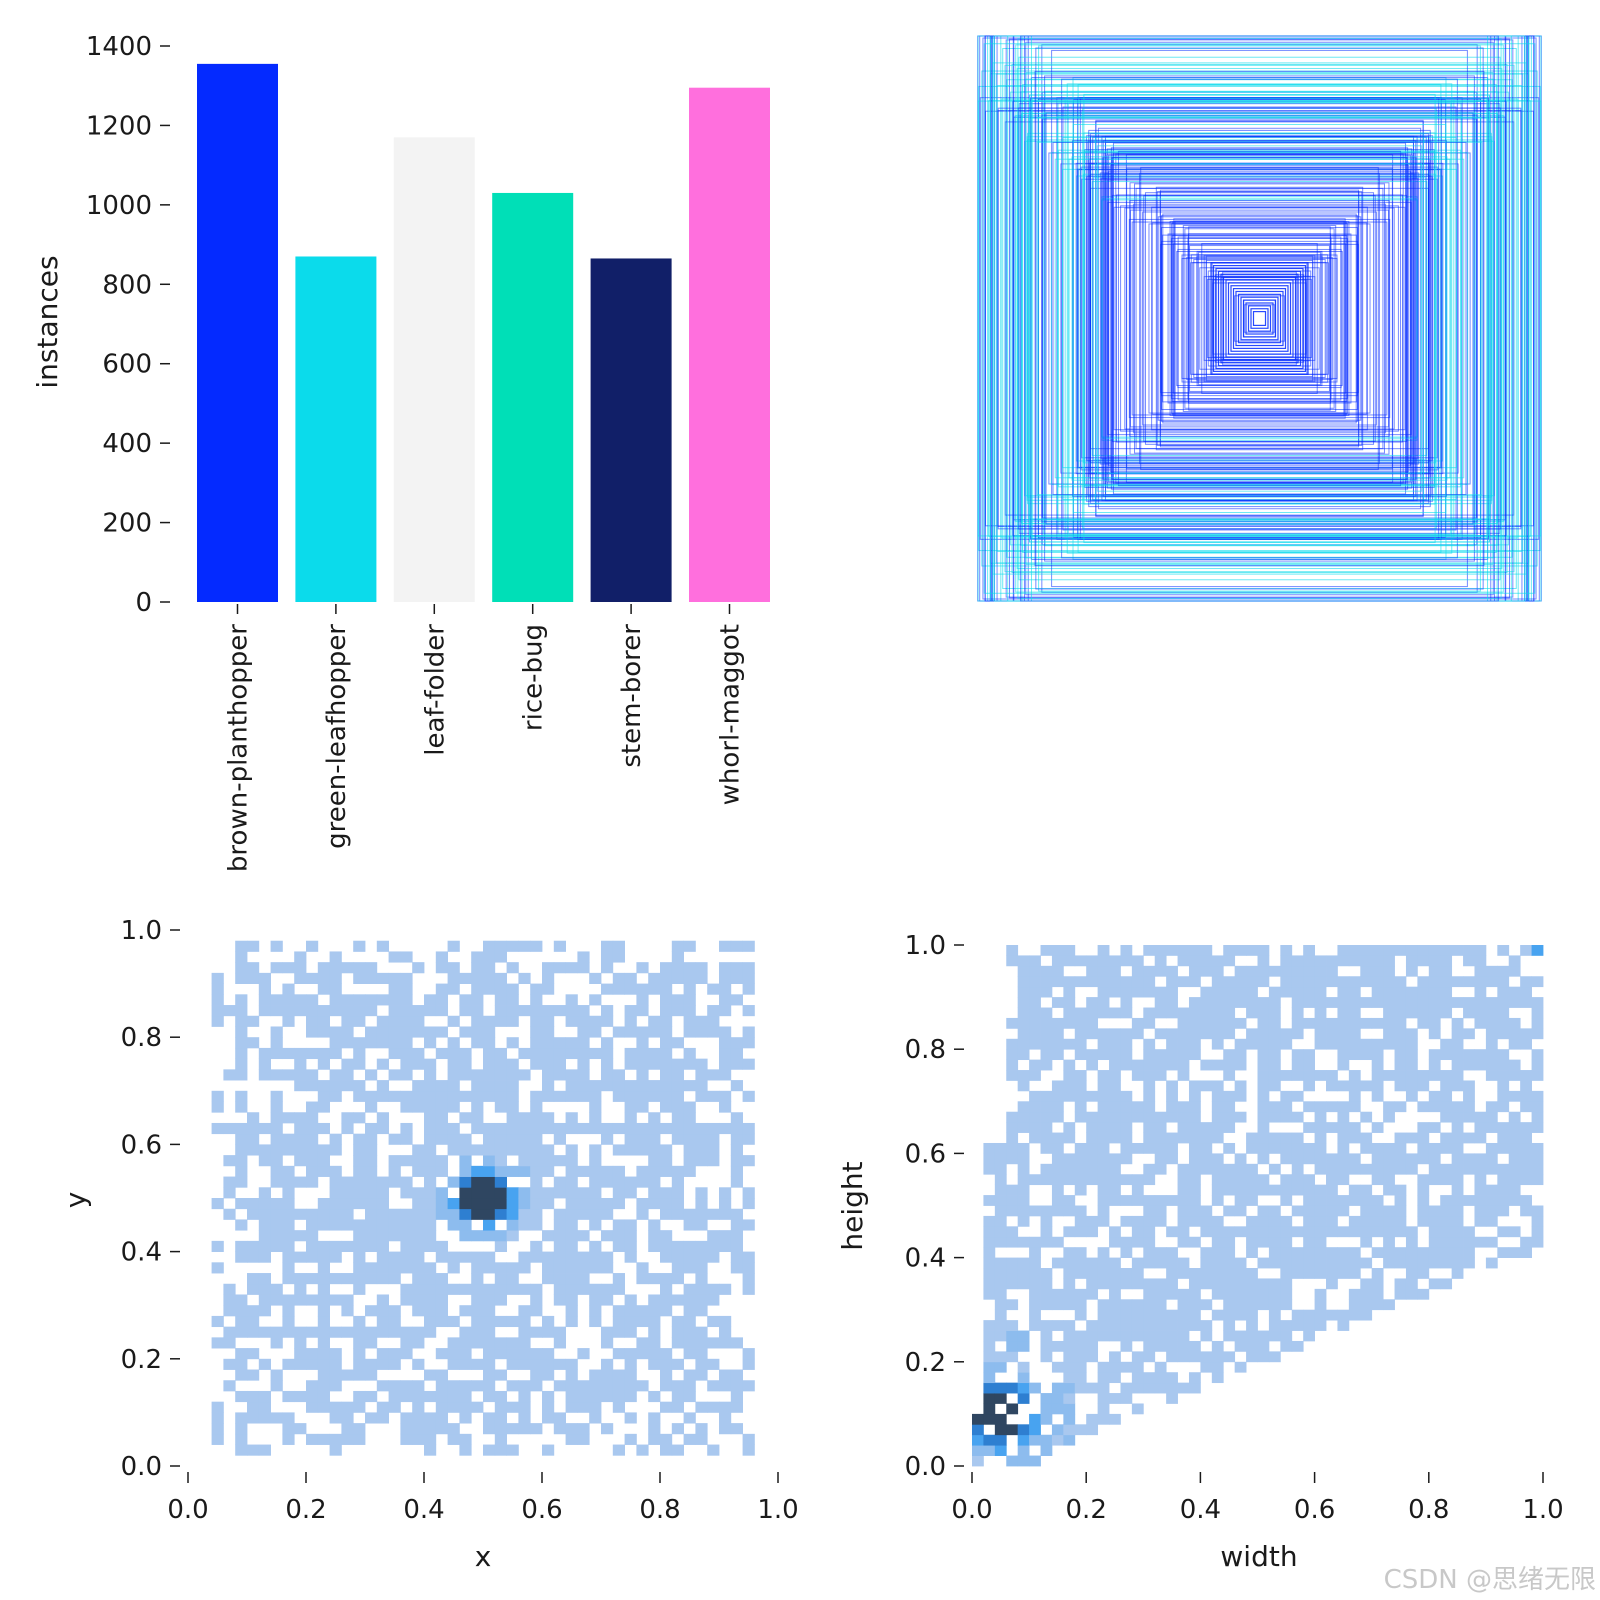 Image resolution: width=1600 pixels, height=1600 pixels. I want to click on bounding-box-small, so click(1259, 318).